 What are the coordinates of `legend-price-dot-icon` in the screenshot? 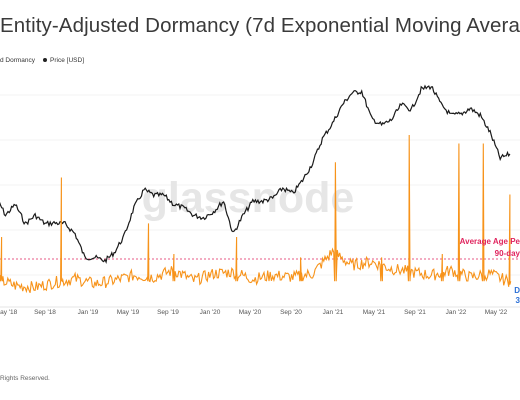 It's located at (45, 60).